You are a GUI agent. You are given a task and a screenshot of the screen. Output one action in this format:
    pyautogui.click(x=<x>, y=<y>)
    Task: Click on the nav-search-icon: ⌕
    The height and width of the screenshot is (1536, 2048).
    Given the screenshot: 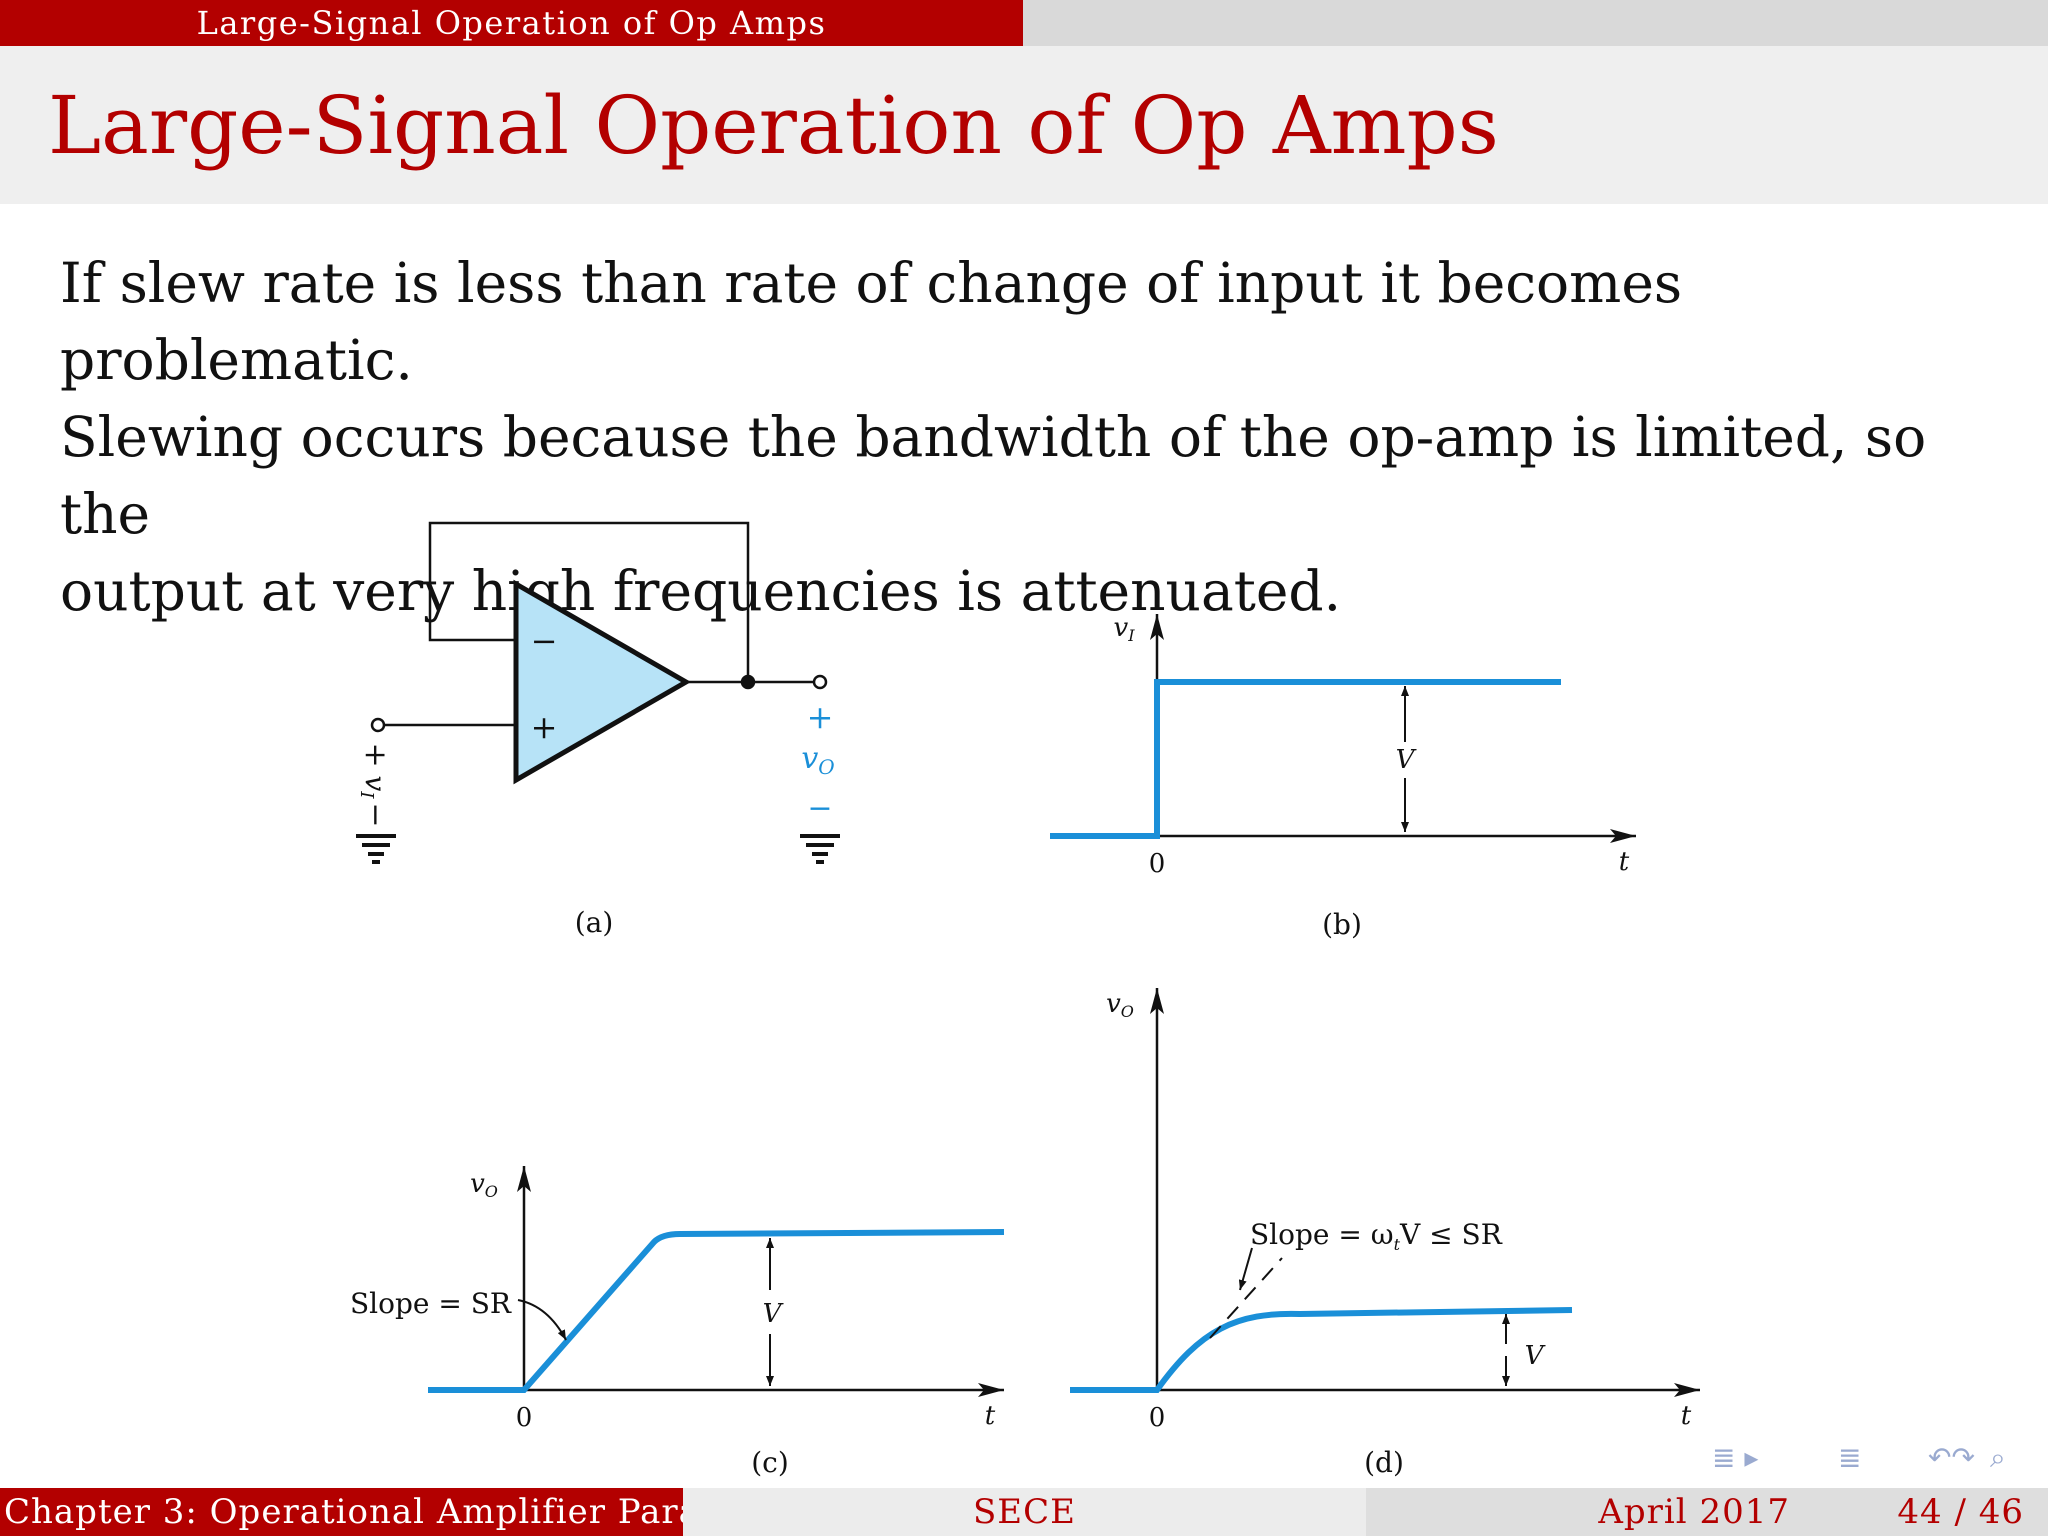 What is the action you would take?
    pyautogui.click(x=1998, y=1457)
    